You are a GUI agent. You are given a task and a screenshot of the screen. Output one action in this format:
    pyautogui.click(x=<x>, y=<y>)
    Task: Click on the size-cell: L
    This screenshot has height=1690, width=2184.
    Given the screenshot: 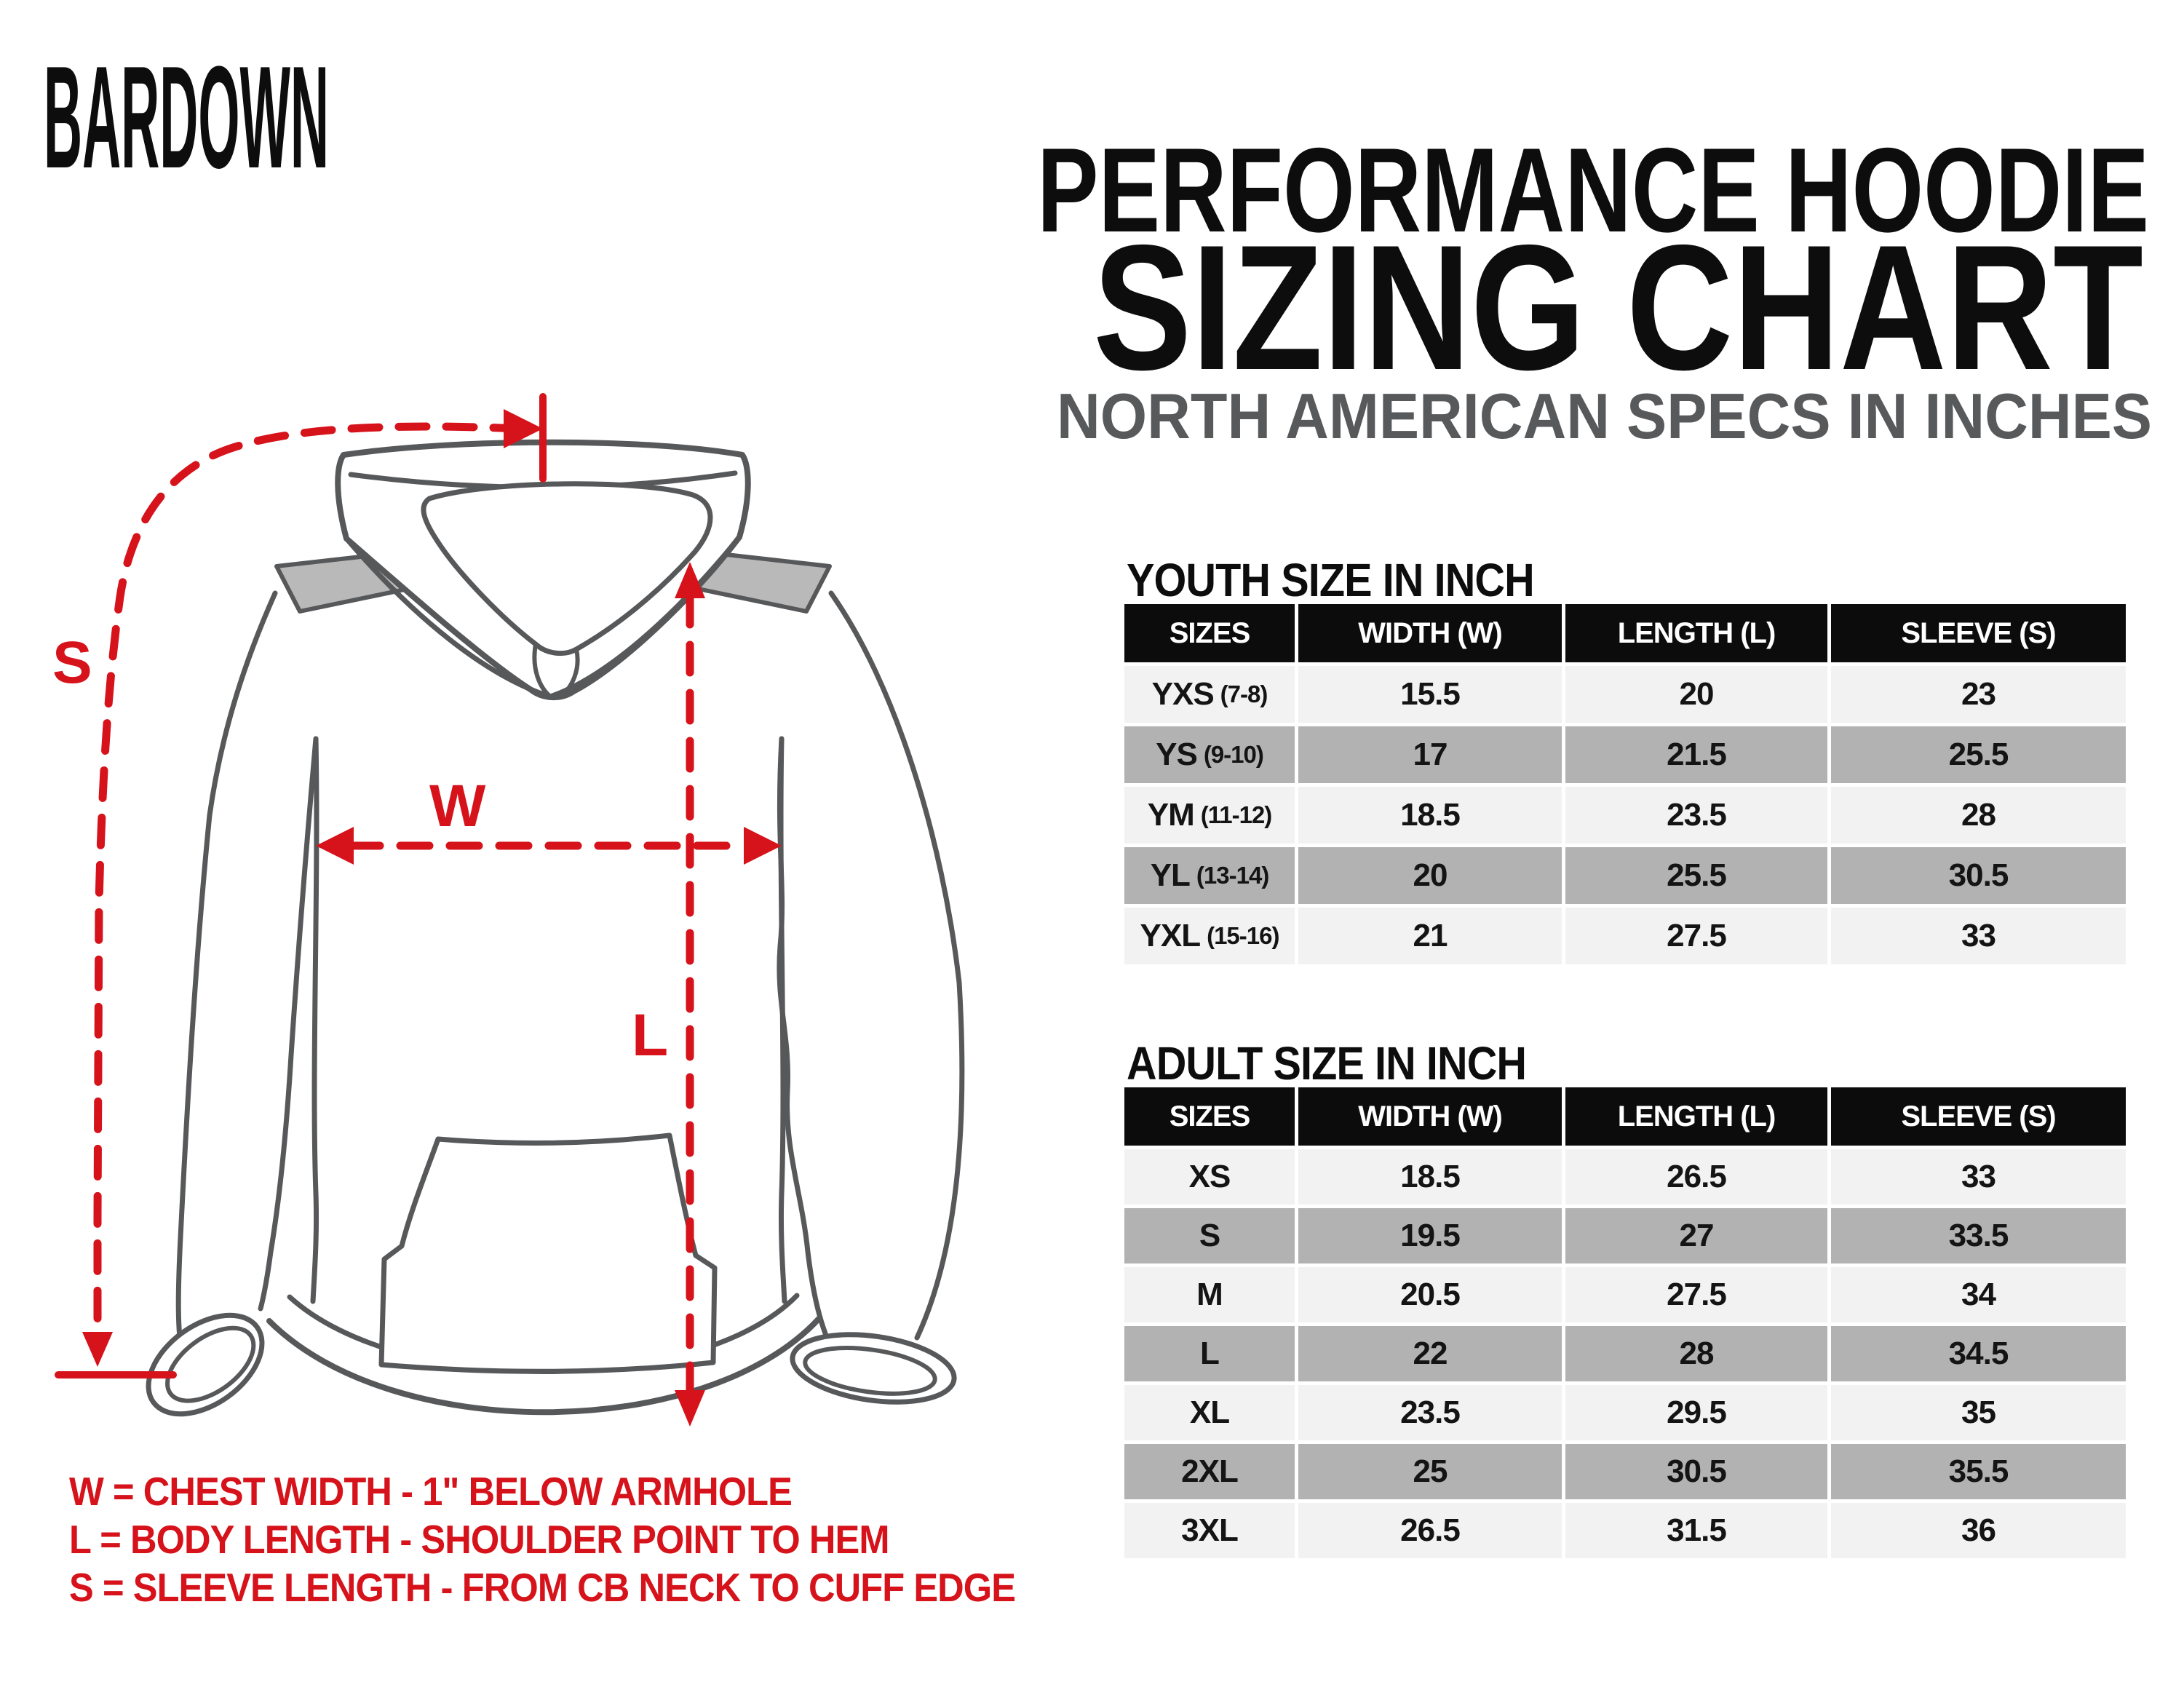 What is the action you would take?
    pyautogui.click(x=1209, y=1354)
    